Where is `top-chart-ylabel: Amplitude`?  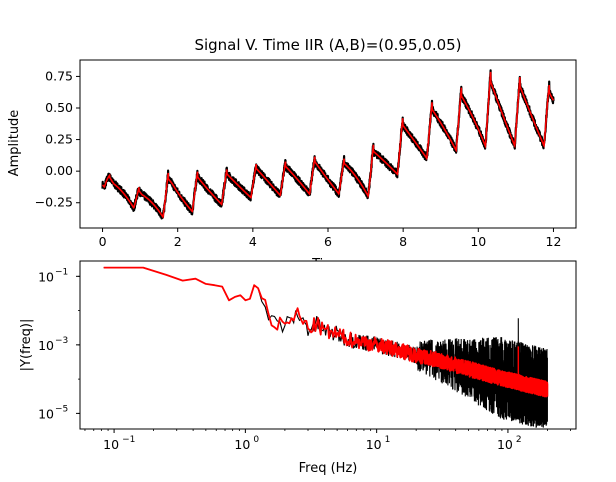
top-chart-ylabel: Amplitude is located at coordinates (14, 143).